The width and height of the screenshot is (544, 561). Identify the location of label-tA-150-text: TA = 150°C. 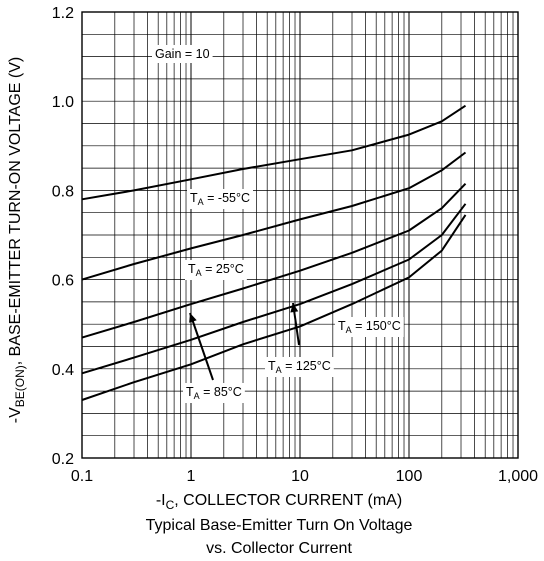
(369, 327).